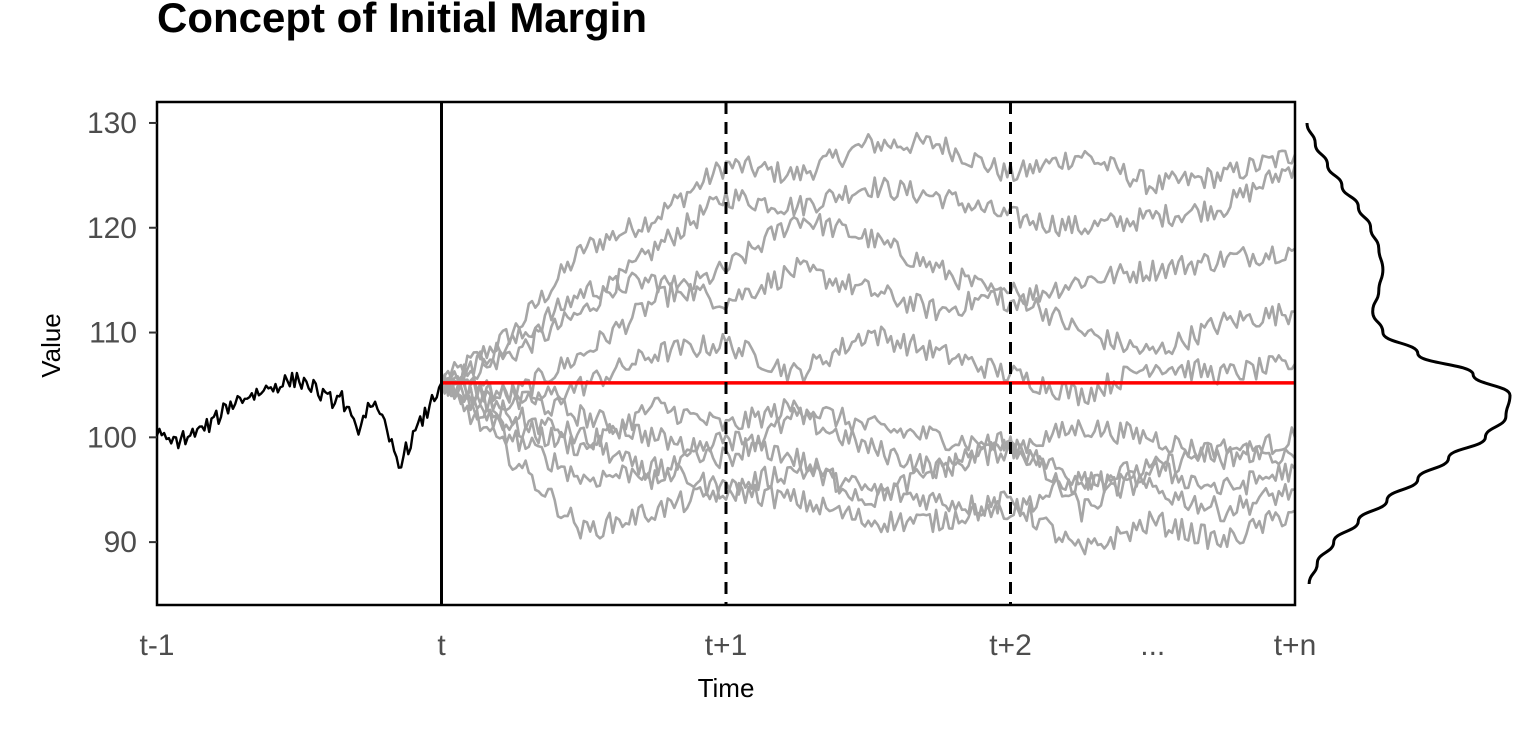 This screenshot has height=735, width=1523. Describe the element at coordinates (441, 645) in the screenshot. I see `x-tick-label: t` at that location.